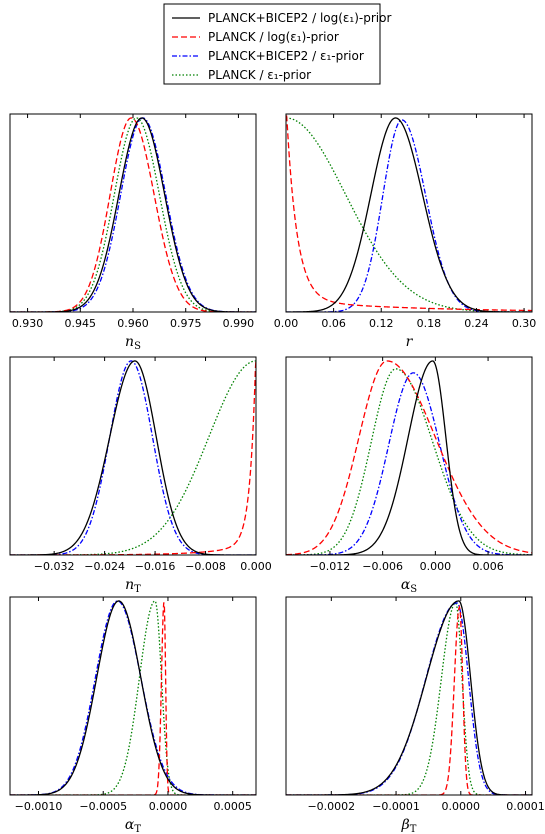 This screenshot has height=834, width=545. I want to click on x-tick-label: −0.032, so click(54, 566).